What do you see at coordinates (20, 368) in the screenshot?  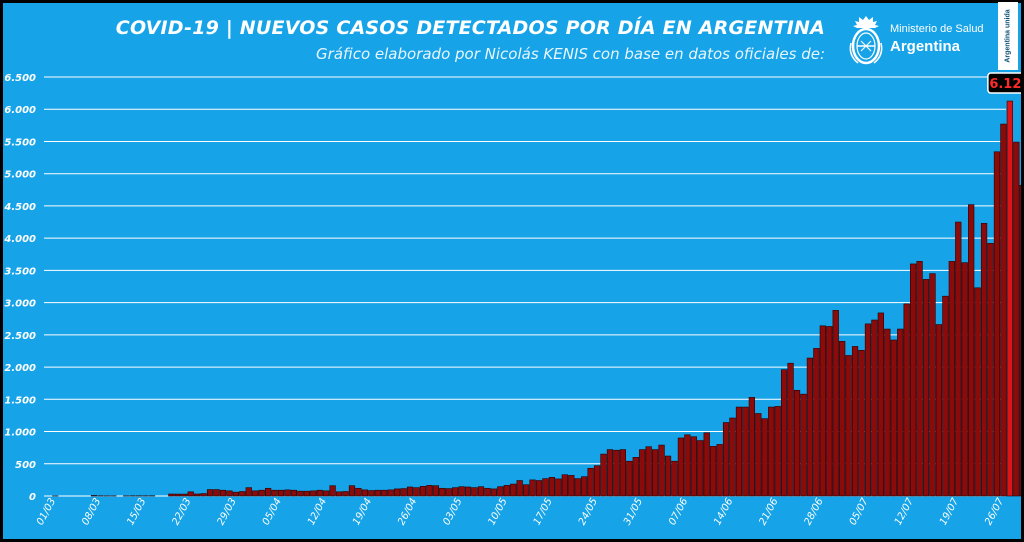 I see `y-tick-label: 2.000` at bounding box center [20, 368].